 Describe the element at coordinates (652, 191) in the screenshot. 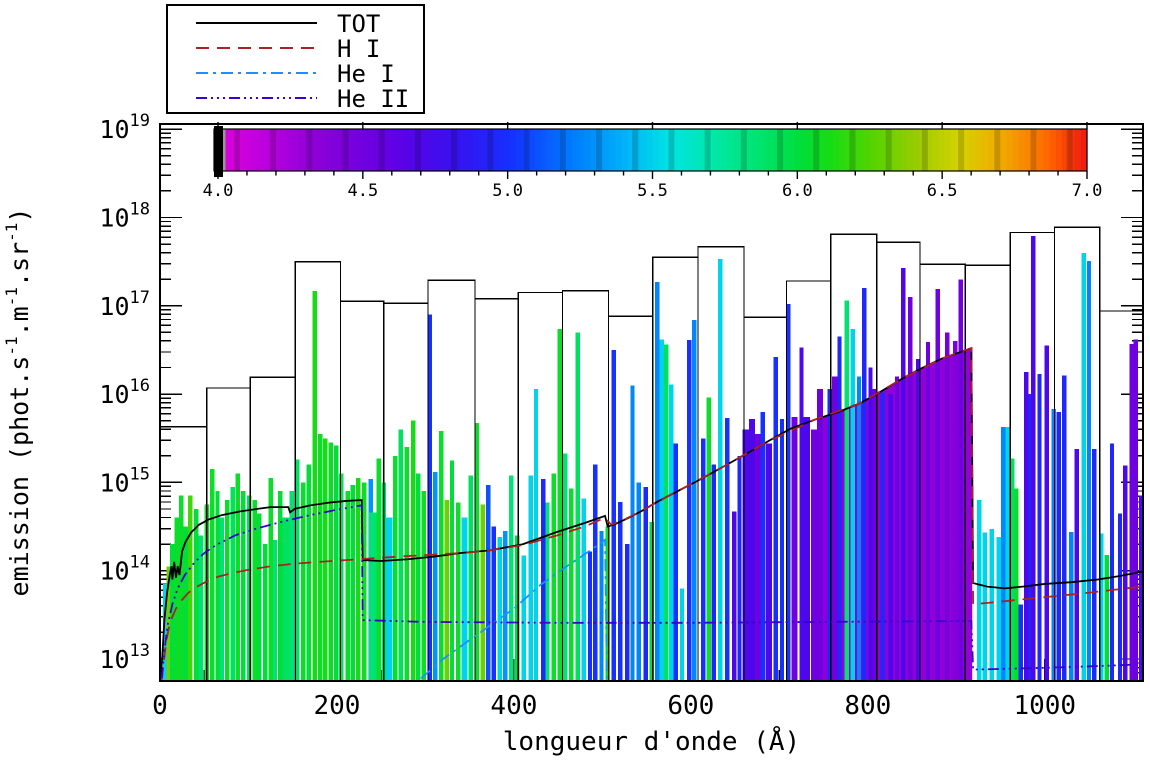

I see `colorbar-tick-label: 5.5` at that location.